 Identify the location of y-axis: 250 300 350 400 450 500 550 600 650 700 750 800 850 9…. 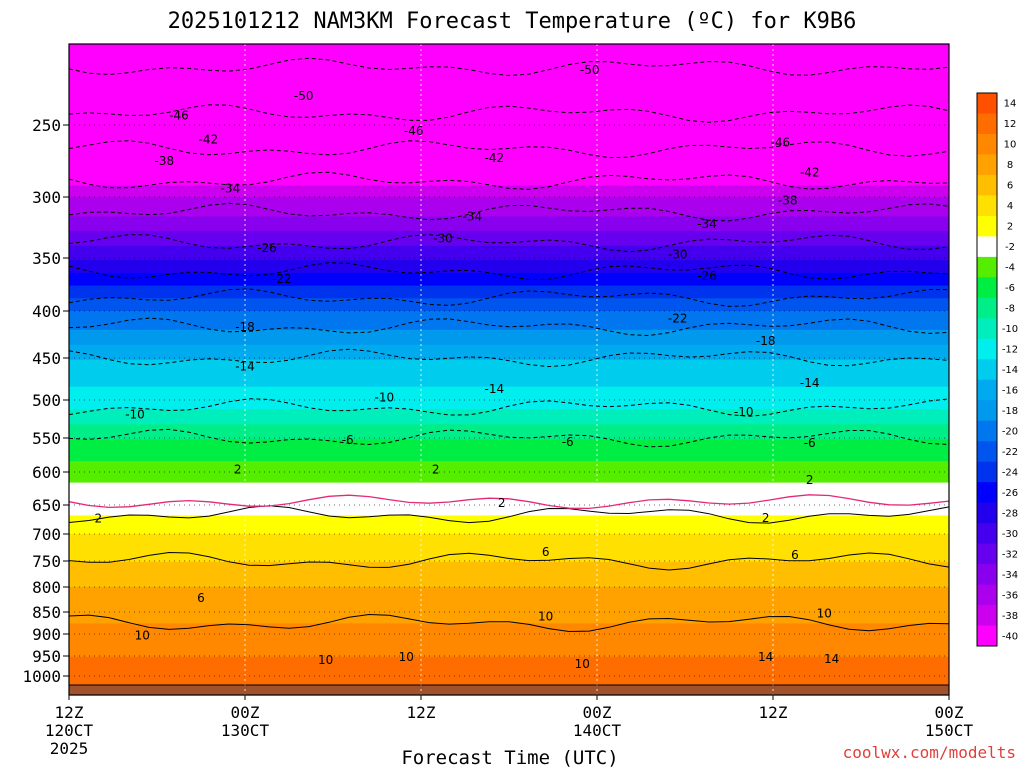
(45, 401).